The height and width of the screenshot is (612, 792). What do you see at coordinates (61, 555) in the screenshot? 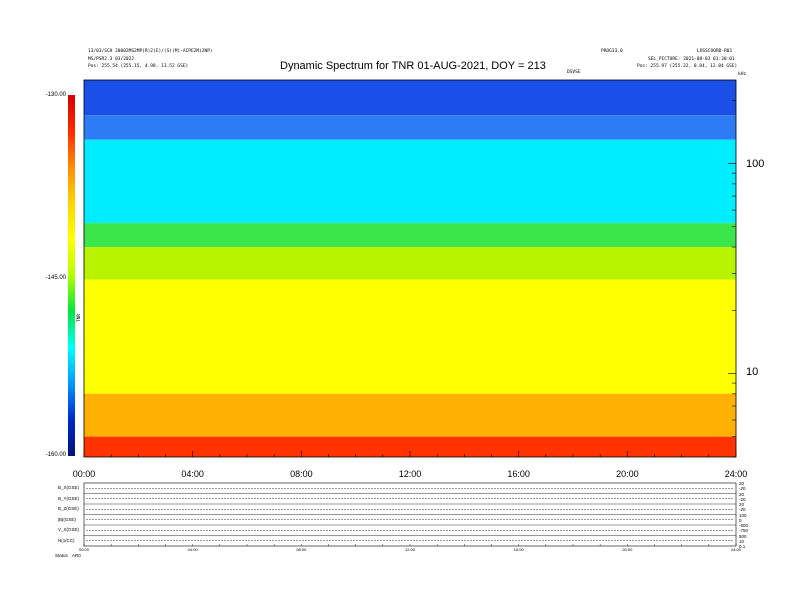
I see `status-label: Status` at bounding box center [61, 555].